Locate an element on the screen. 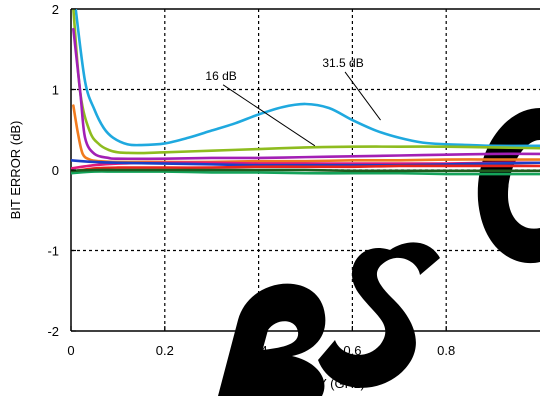 The height and width of the screenshot is (397, 540). x-axis-title: FREQUENCY (GHz) is located at coordinates (305, 383).